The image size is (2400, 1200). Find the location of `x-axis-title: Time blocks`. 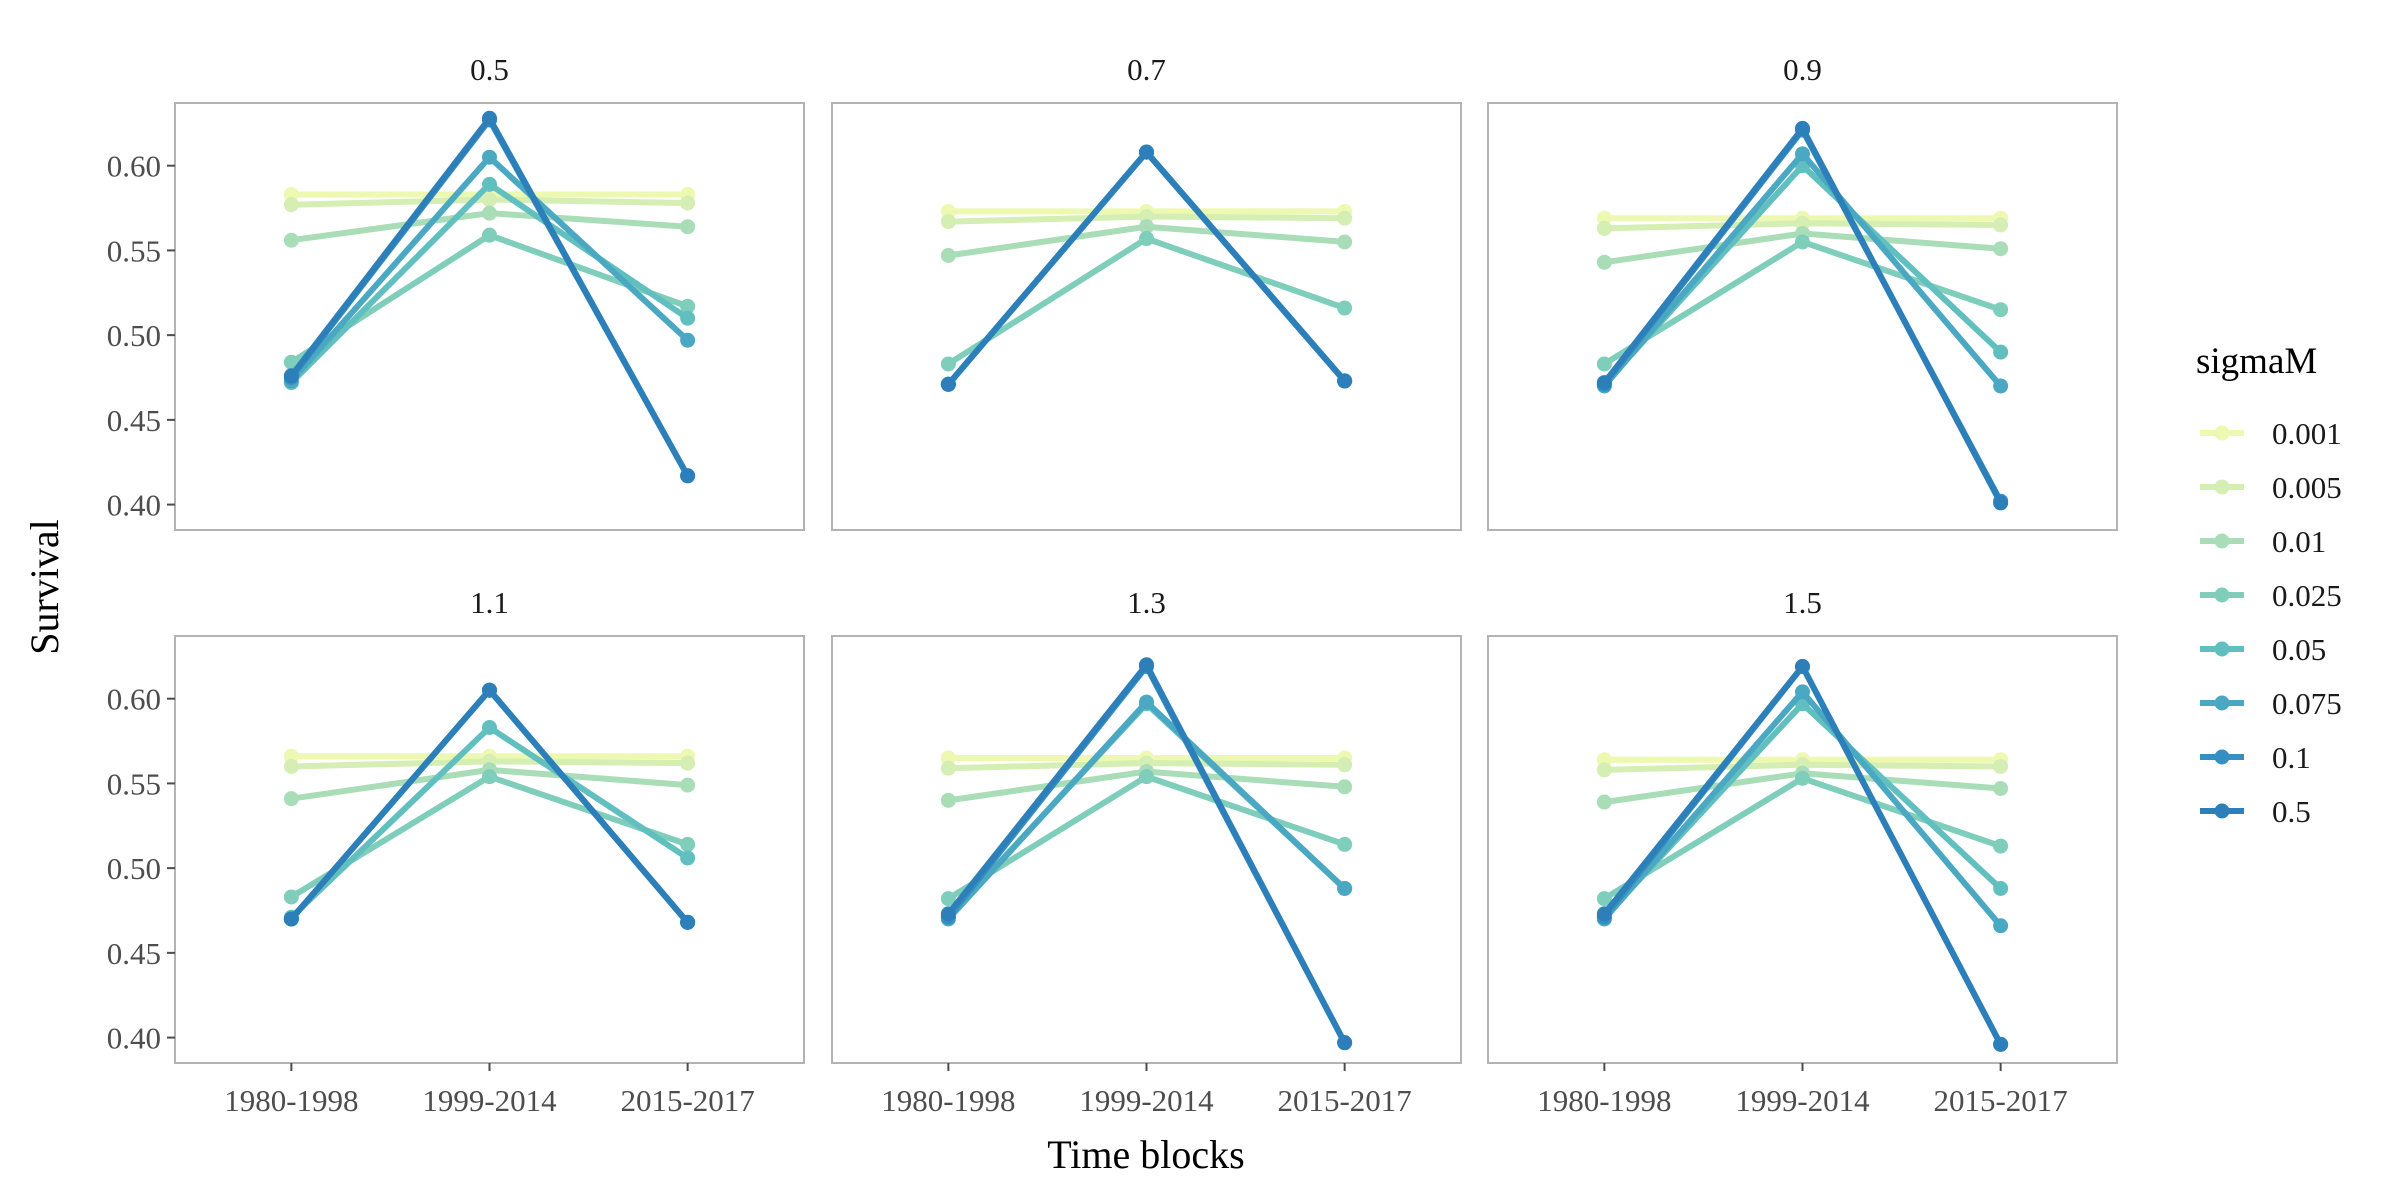

x-axis-title: Time blocks is located at coordinates (1145, 1154).